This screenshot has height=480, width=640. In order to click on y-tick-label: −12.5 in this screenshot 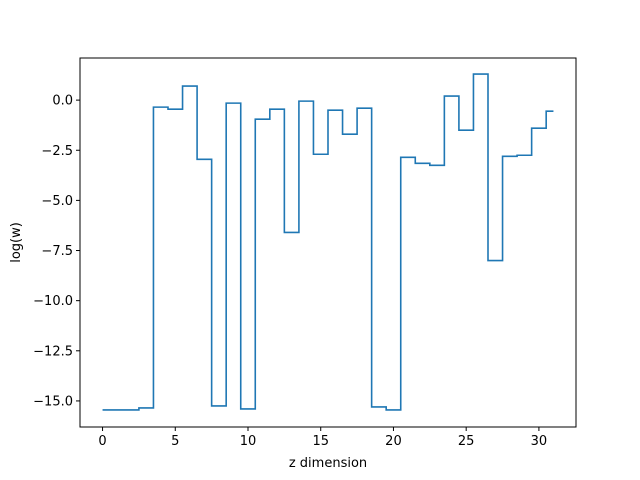, I will do `click(53, 351)`.